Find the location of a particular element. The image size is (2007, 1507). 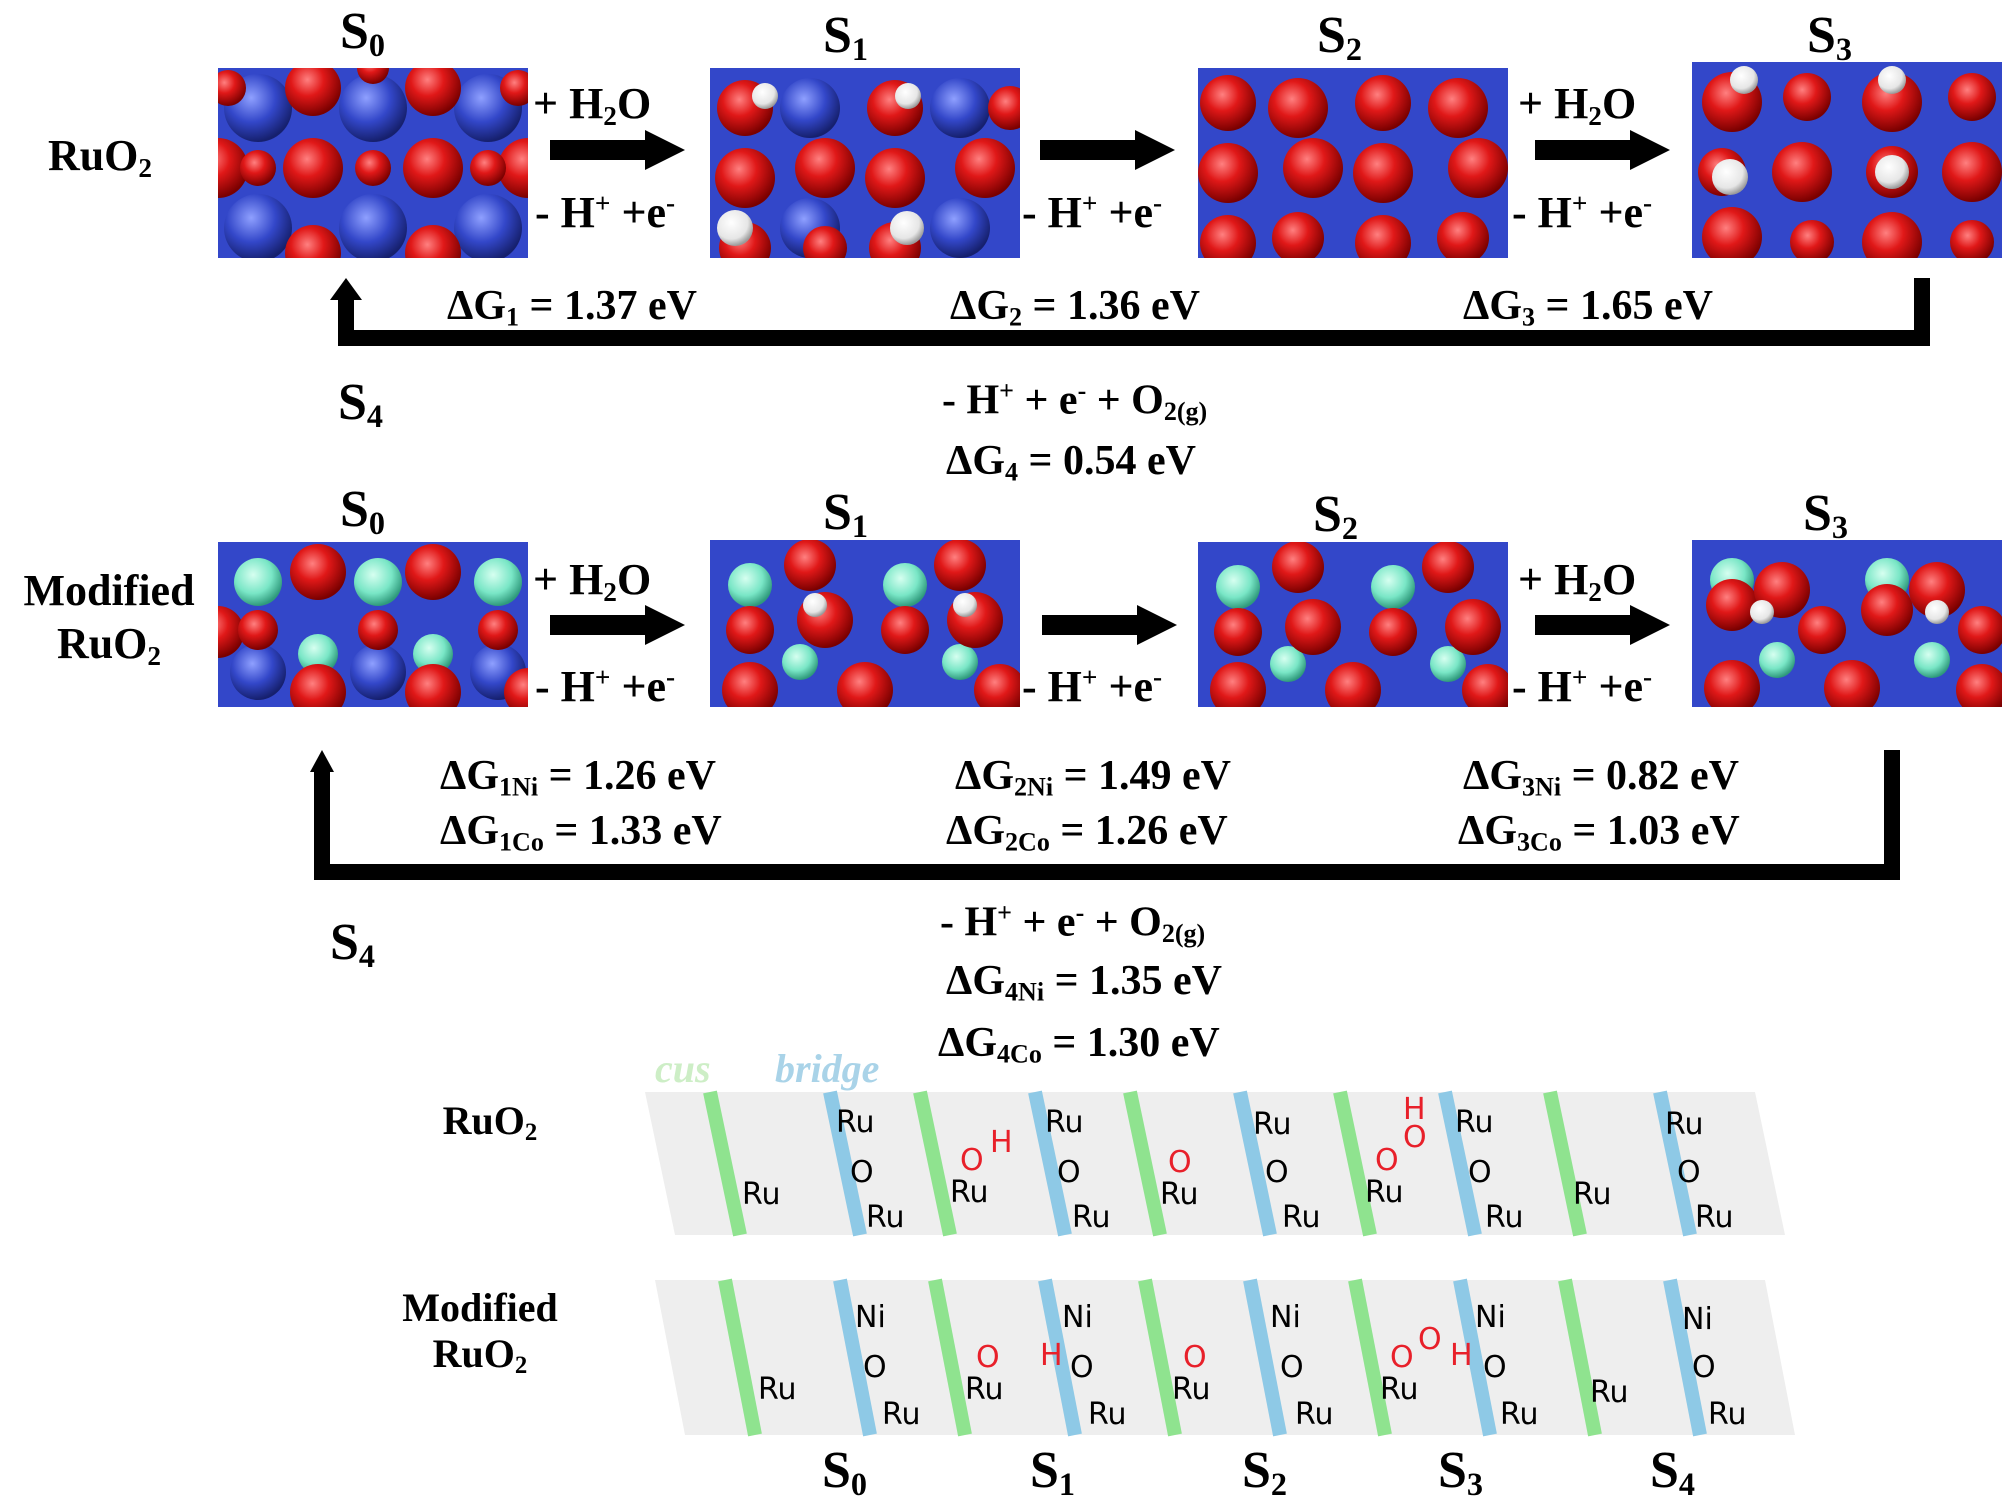

return-loop-top is located at coordinates (1130, 312).